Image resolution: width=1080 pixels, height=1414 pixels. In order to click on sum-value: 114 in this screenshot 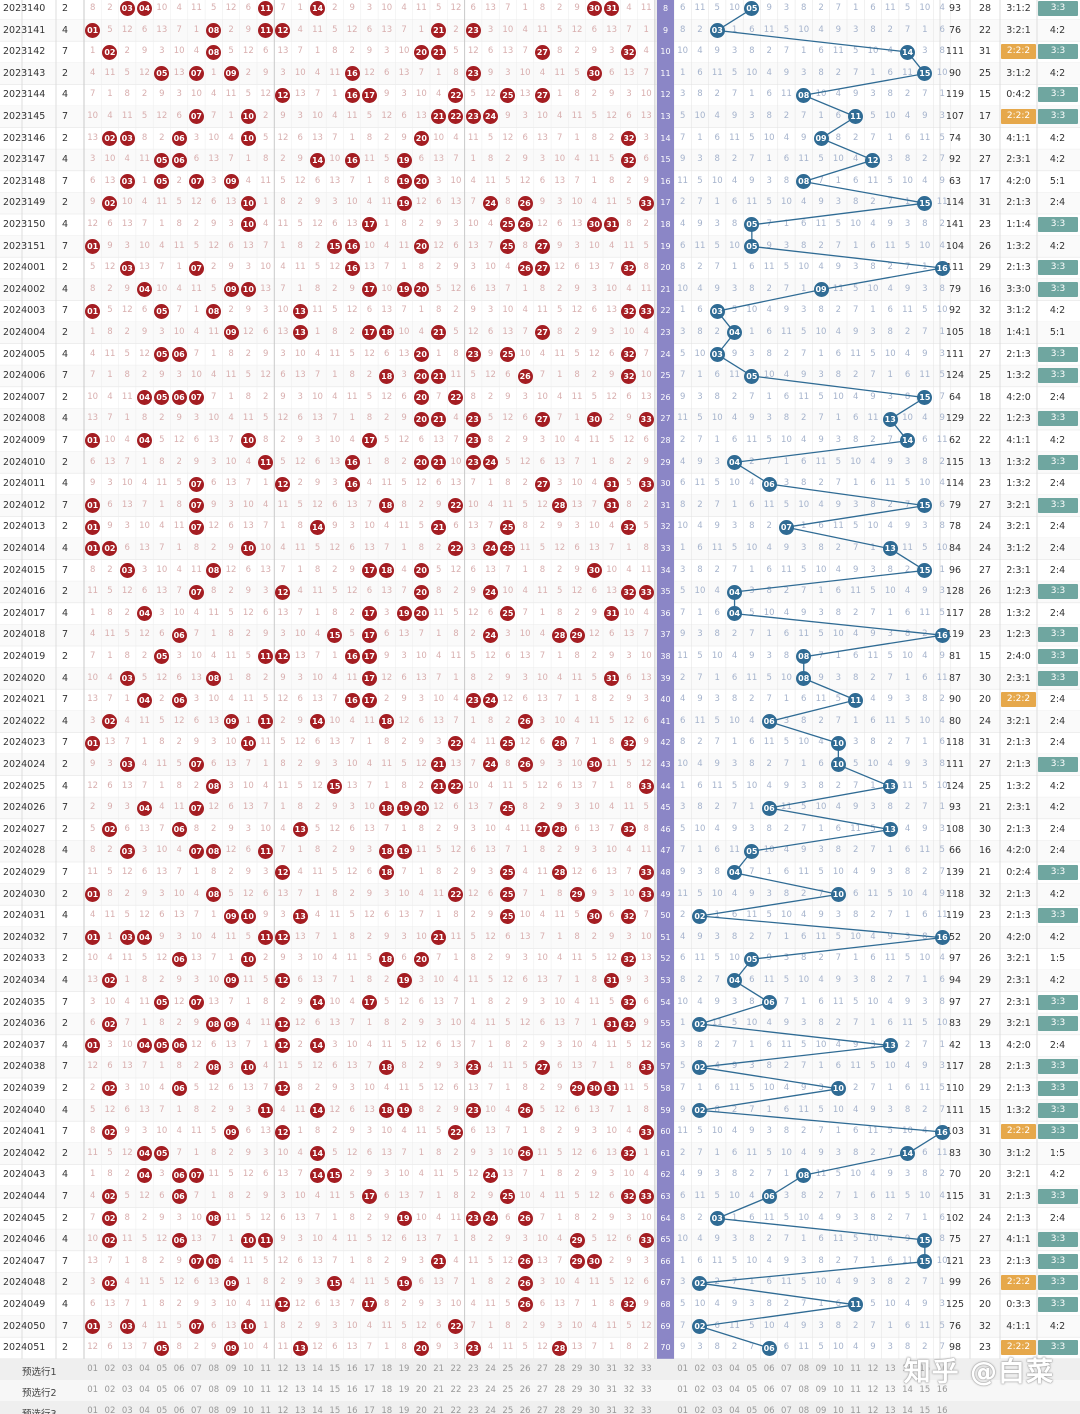, I will do `click(955, 202)`.